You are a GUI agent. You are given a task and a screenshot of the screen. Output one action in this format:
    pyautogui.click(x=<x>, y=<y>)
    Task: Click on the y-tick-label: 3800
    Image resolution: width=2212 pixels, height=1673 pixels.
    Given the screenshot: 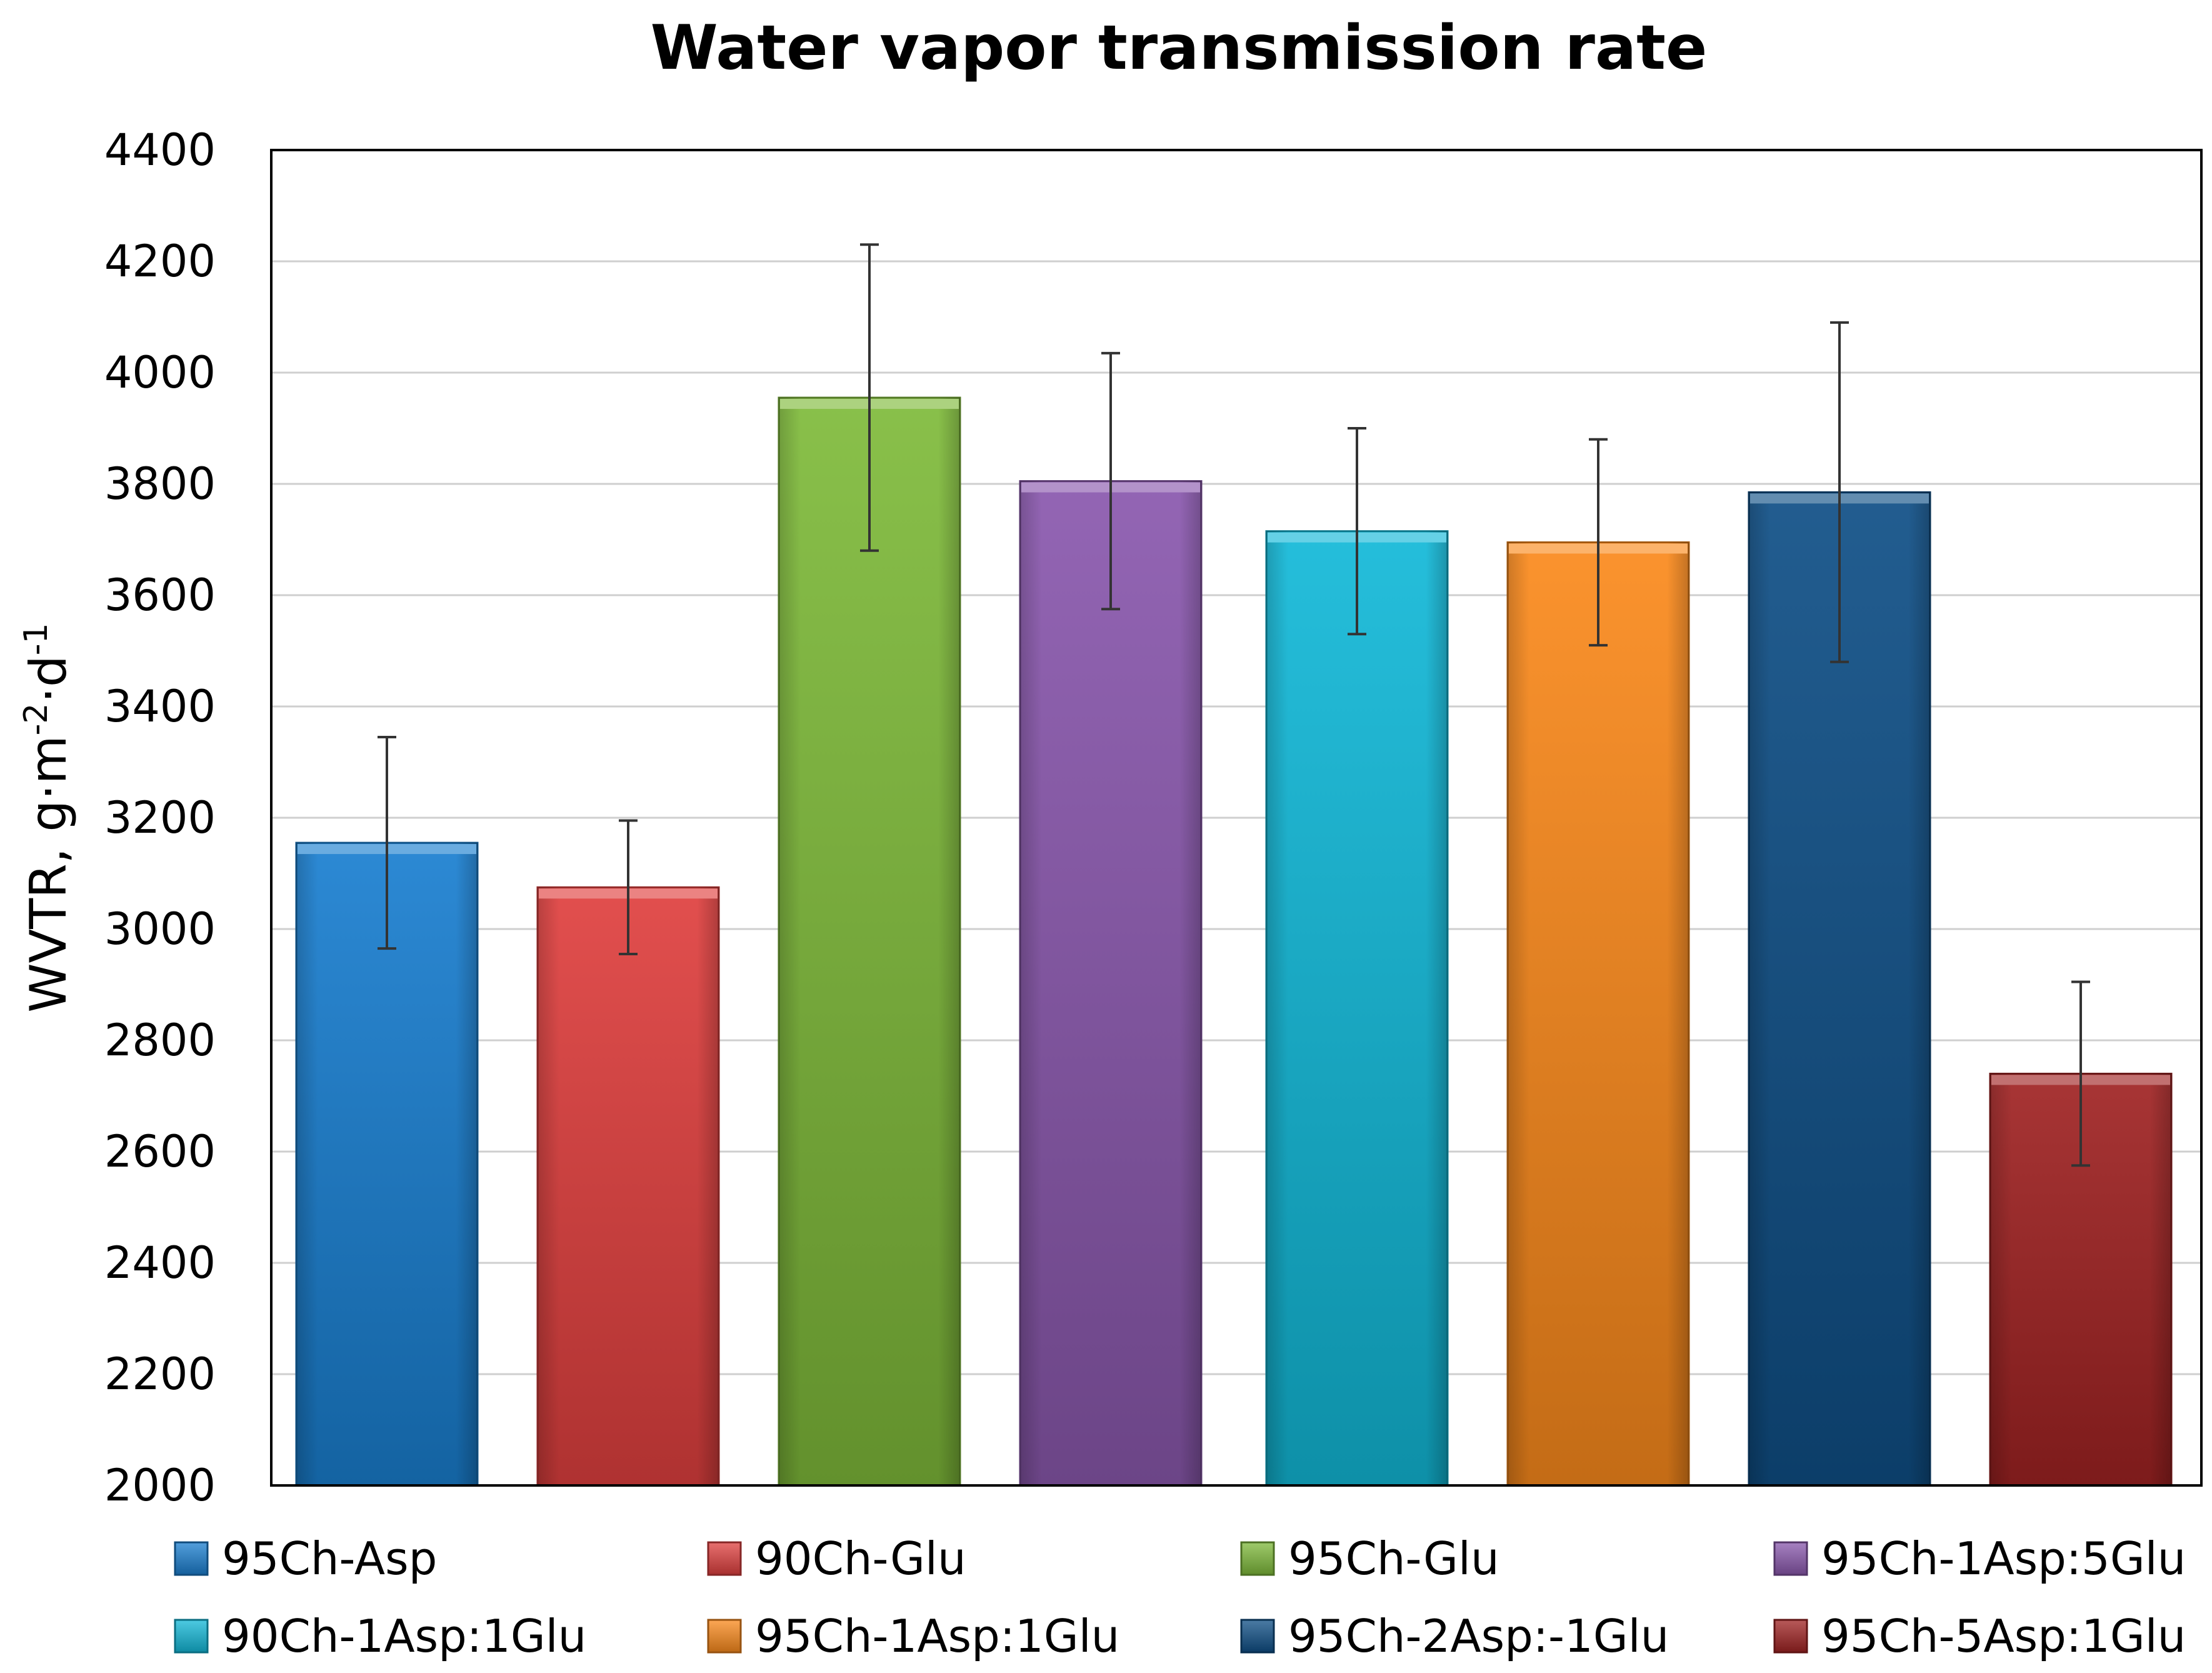 What is the action you would take?
    pyautogui.click(x=160, y=484)
    